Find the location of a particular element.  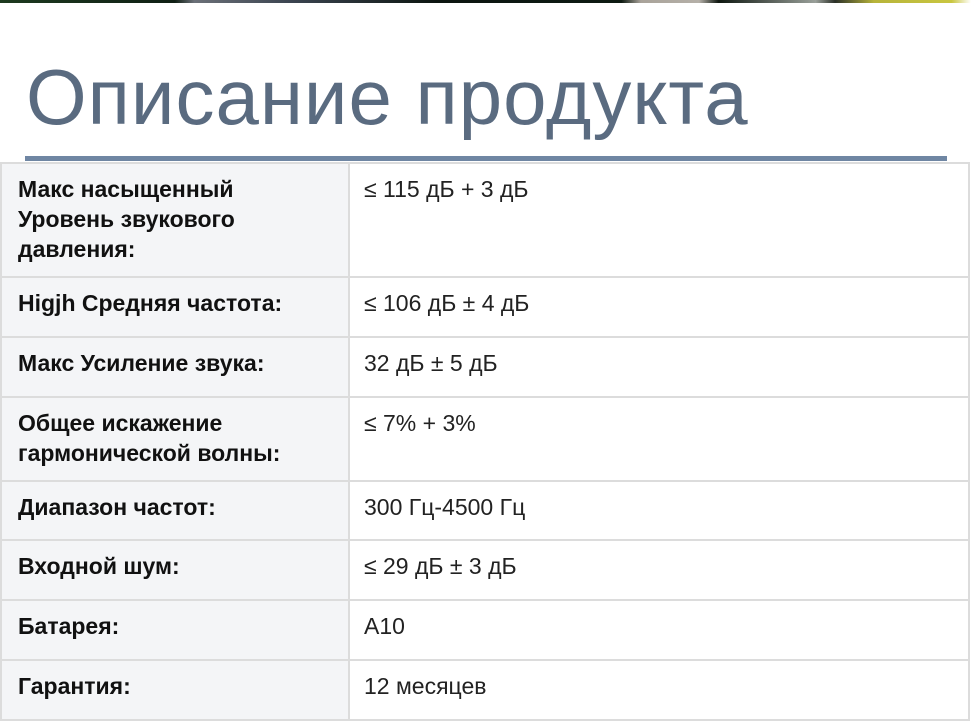

spec-value: 32 дБ ± 5 дБ is located at coordinates (659, 367).